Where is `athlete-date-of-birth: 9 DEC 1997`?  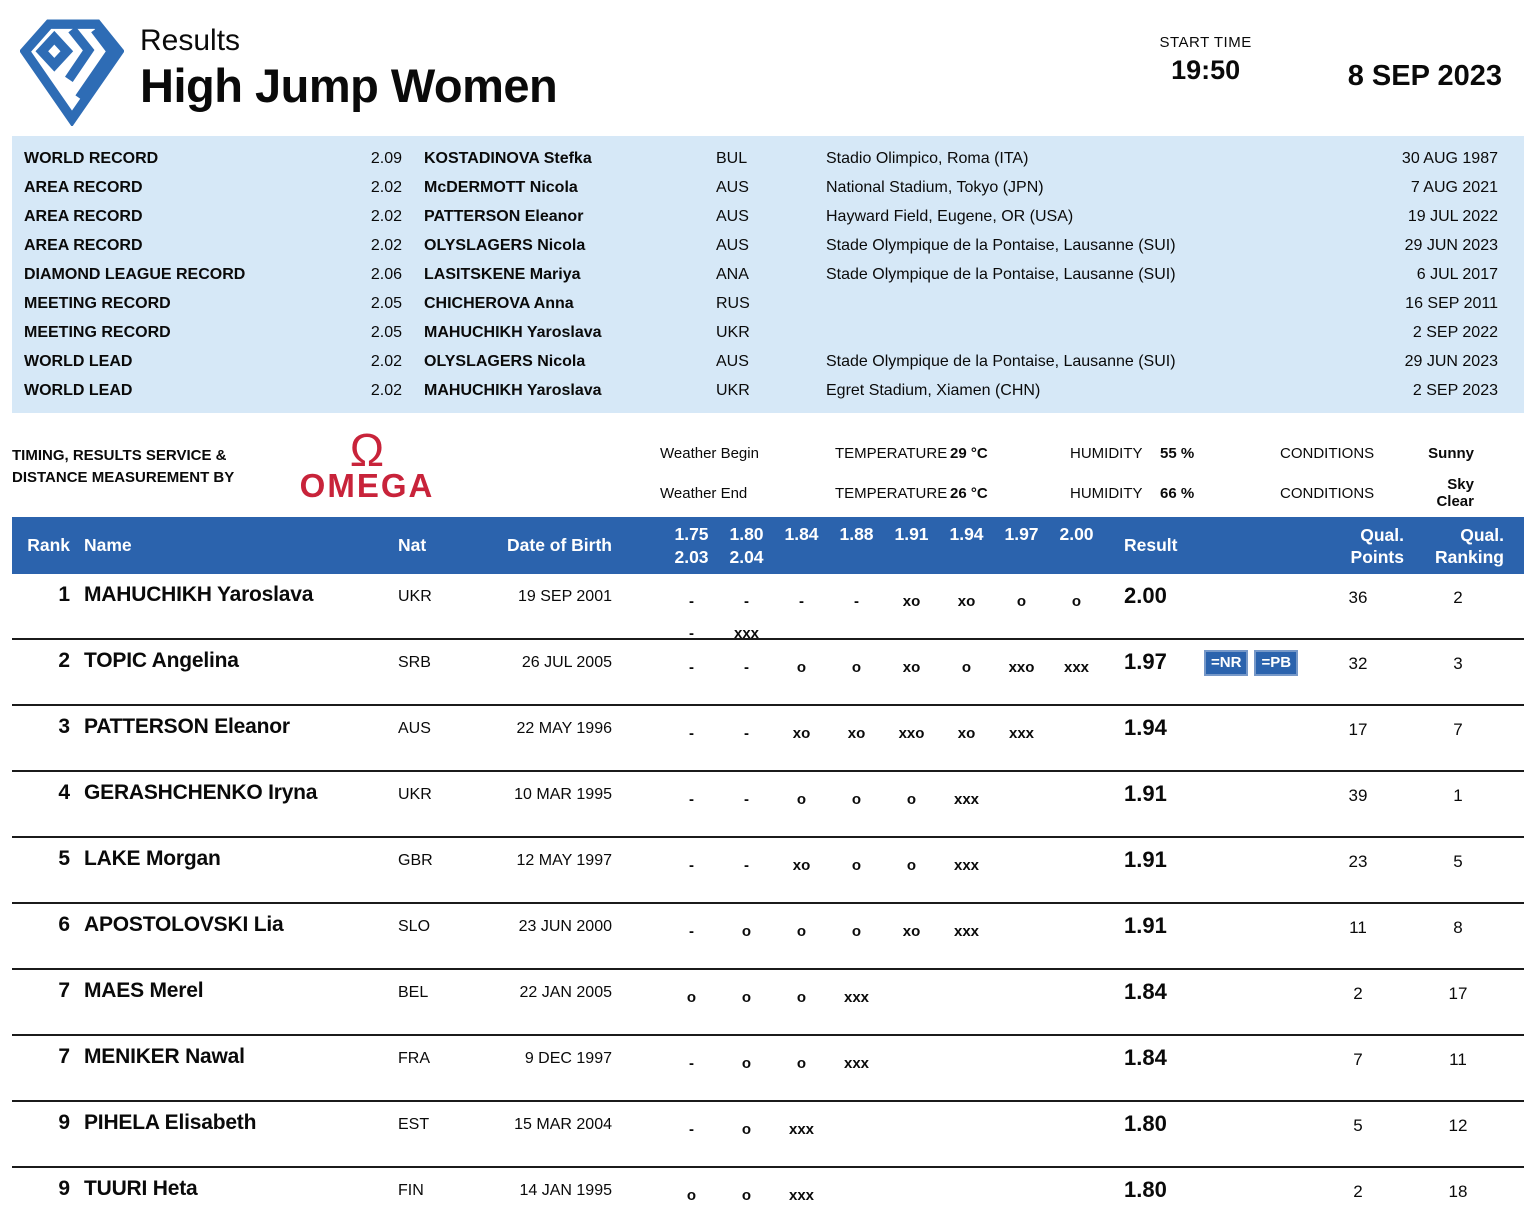 athlete-date-of-birth: 9 DEC 1997 is located at coordinates (568, 1058).